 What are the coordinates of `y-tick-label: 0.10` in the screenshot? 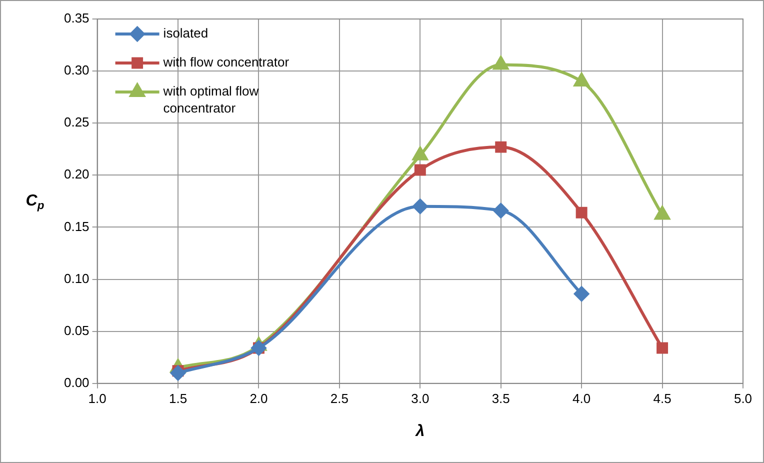 It's located at (77, 278).